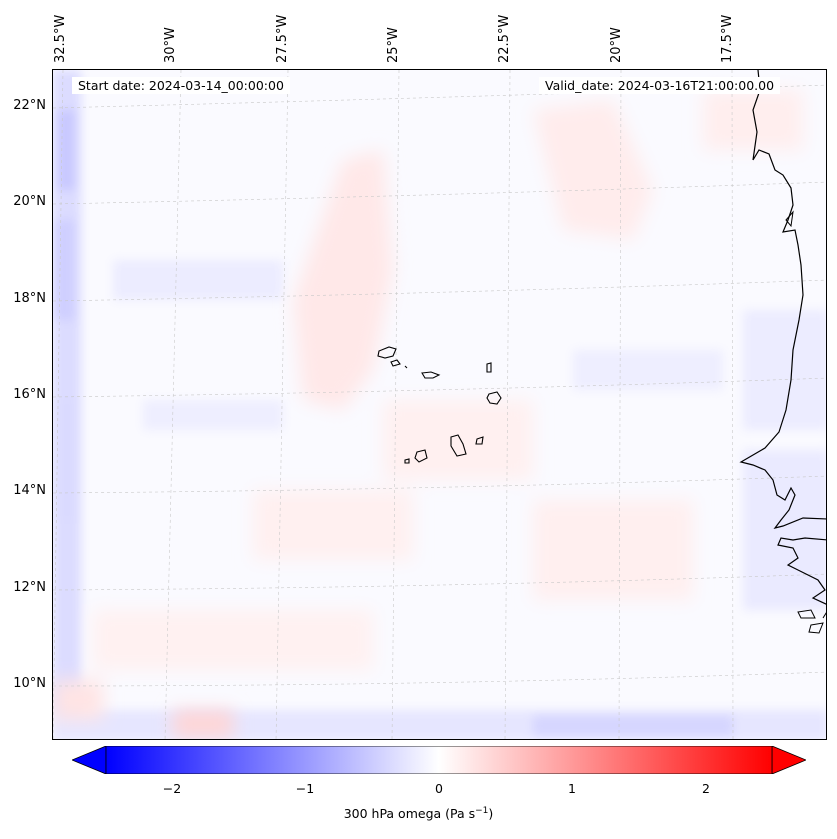  What do you see at coordinates (407, 461) in the screenshot?
I see `island-brava` at bounding box center [407, 461].